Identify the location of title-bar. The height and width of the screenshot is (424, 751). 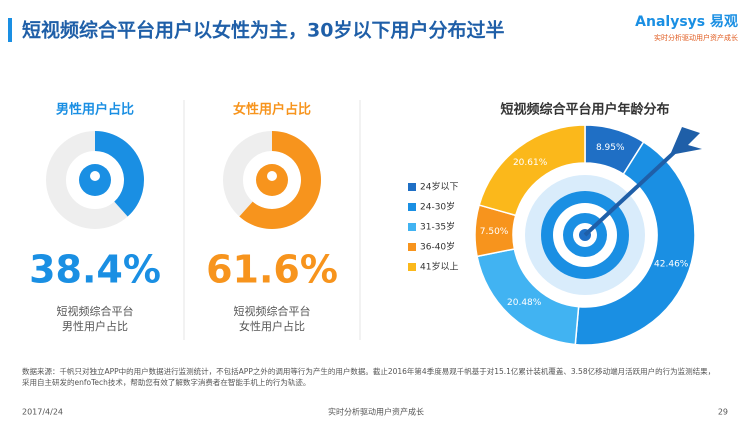
(10, 30).